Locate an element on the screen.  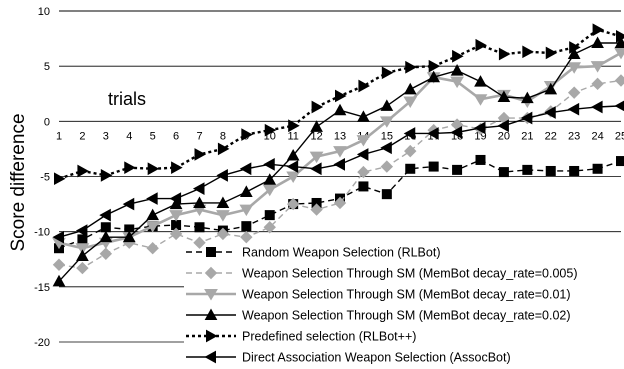
x-tick-label: 23 is located at coordinates (574, 136).